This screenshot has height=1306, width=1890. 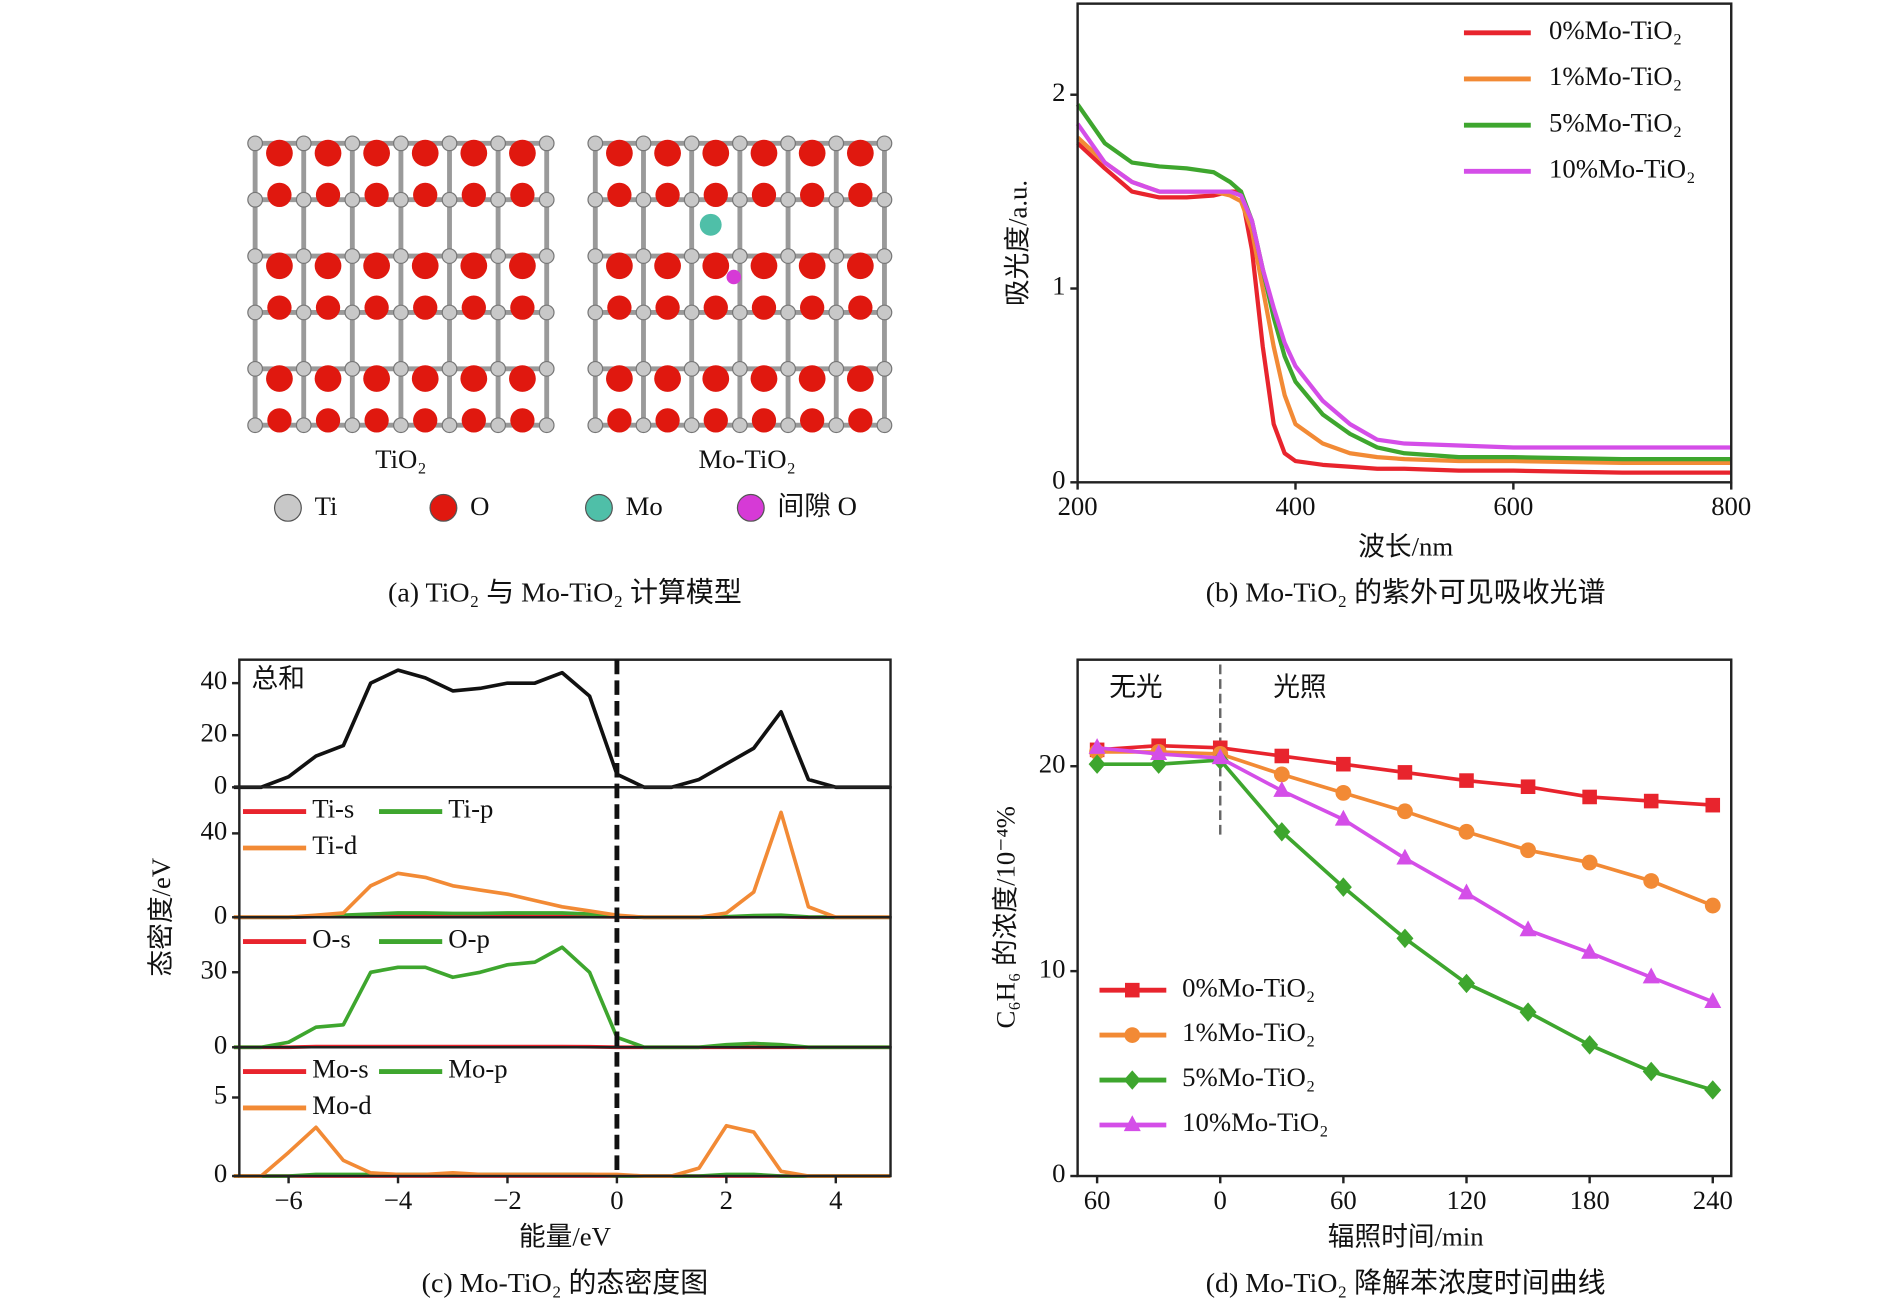 What do you see at coordinates (1078, 506) in the screenshot?
I see `x-tick-label: 200` at bounding box center [1078, 506].